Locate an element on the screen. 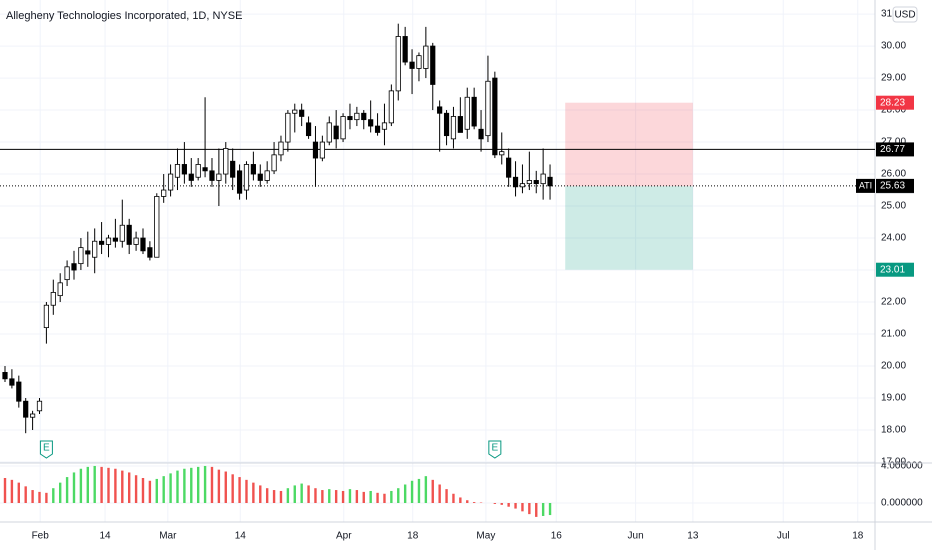 The image size is (932, 550). y-tick-label: 18.00 is located at coordinates (893, 430).